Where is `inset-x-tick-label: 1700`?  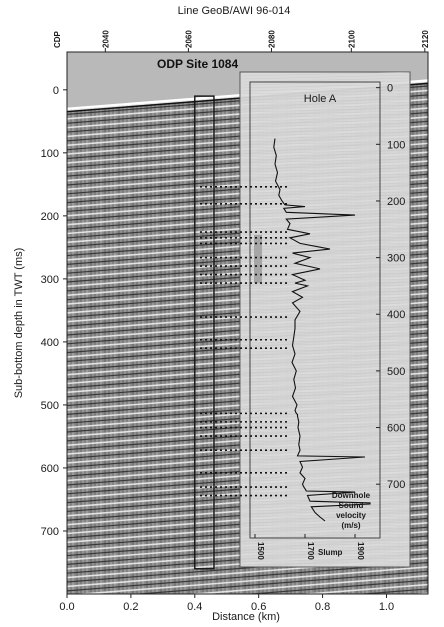
inset-x-tick-label: 1700 is located at coordinates (310, 551).